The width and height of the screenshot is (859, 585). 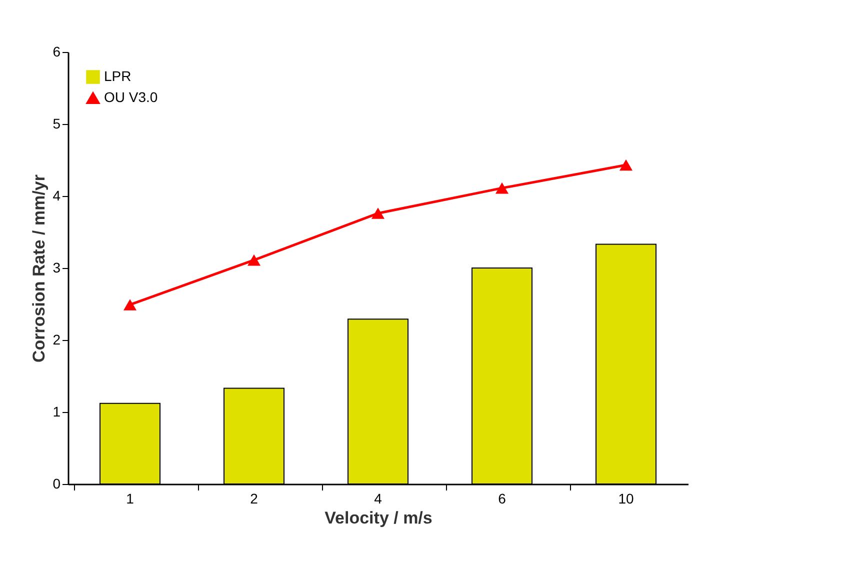 I want to click on legend-label: LPR, so click(x=118, y=76).